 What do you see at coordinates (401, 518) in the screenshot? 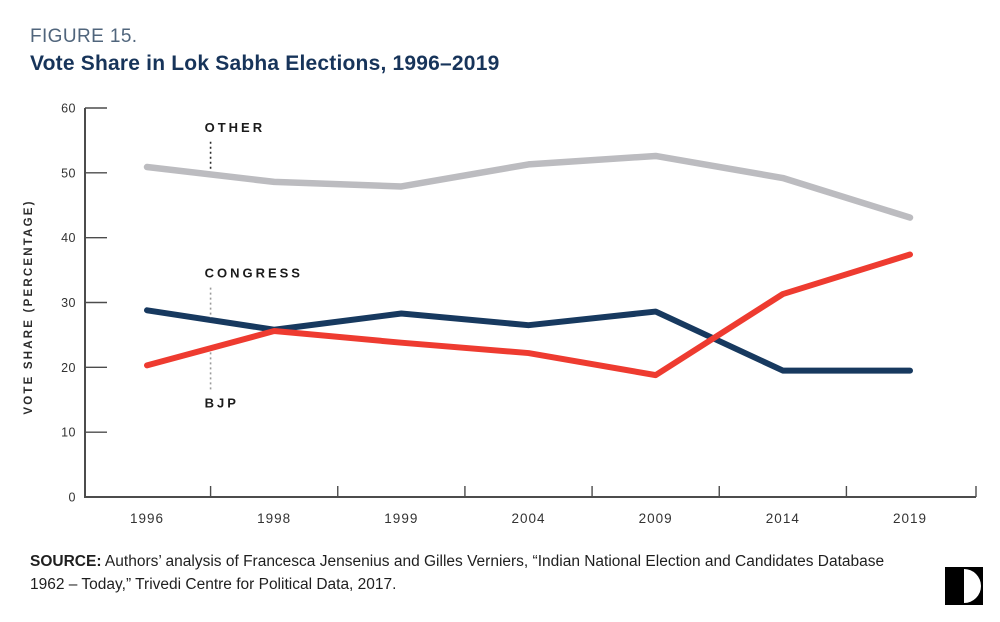
I see `x-tick-label: 1999` at bounding box center [401, 518].